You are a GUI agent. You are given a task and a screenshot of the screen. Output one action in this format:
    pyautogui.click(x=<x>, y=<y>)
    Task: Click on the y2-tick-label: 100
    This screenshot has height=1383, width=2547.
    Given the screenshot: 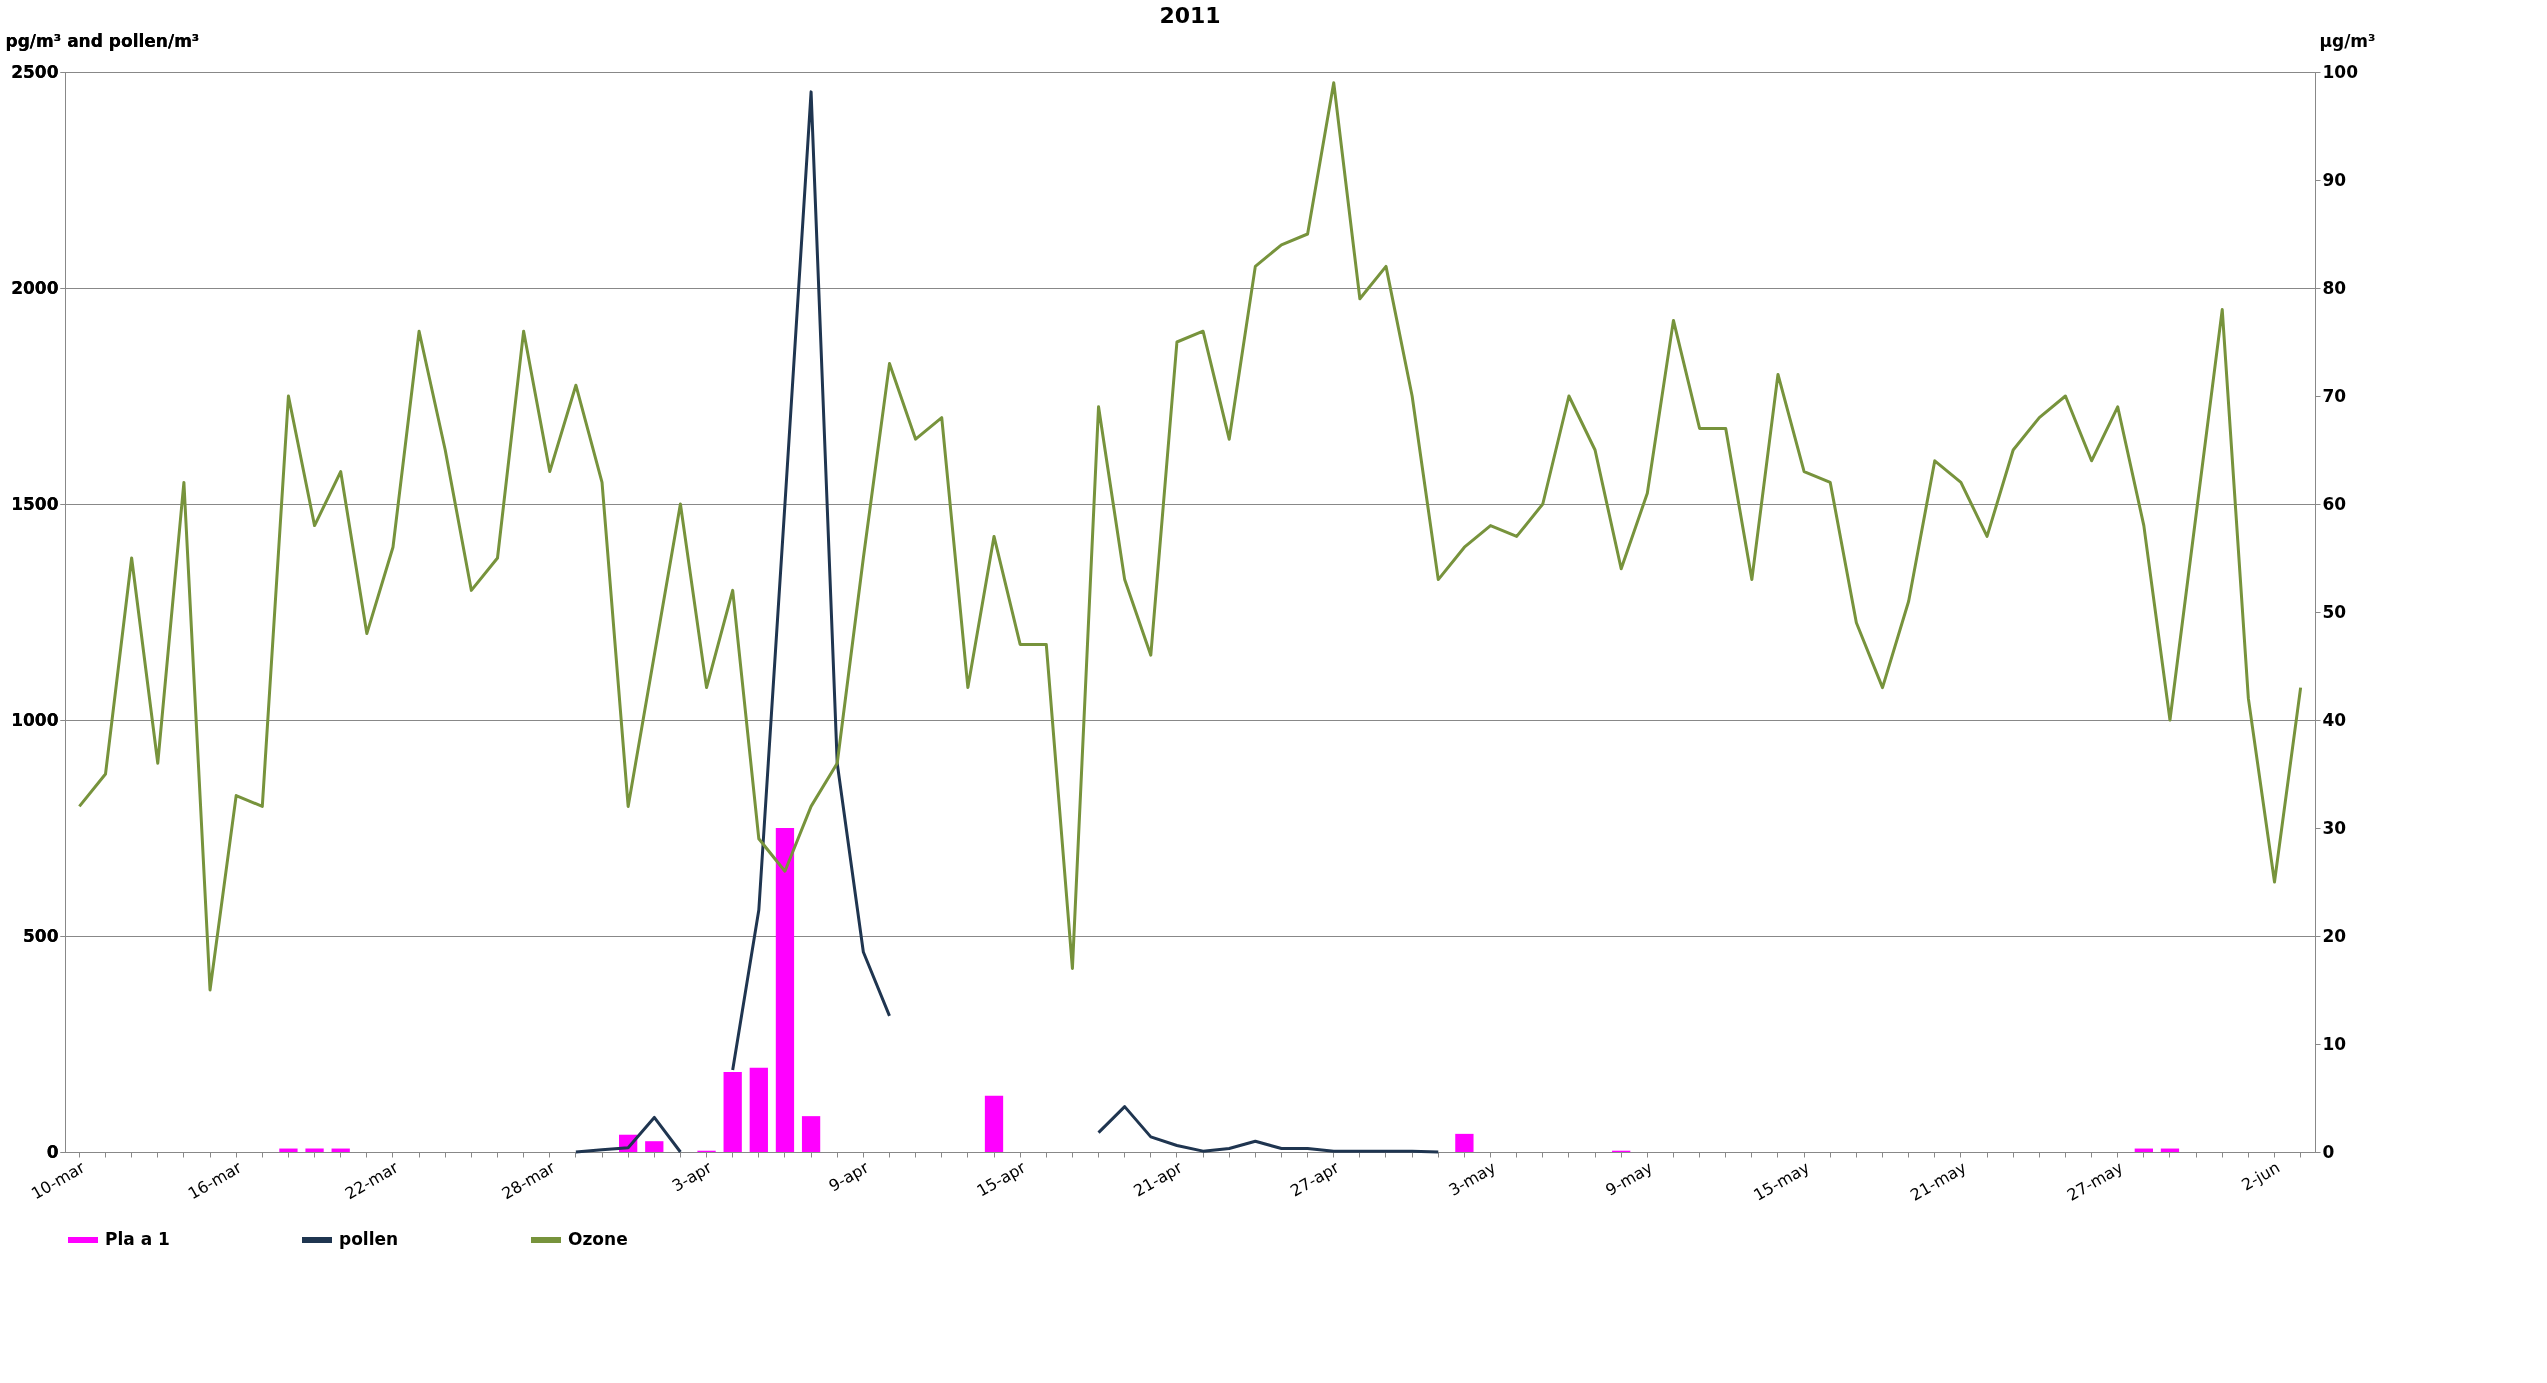 What is the action you would take?
    pyautogui.click(x=2340, y=71)
    